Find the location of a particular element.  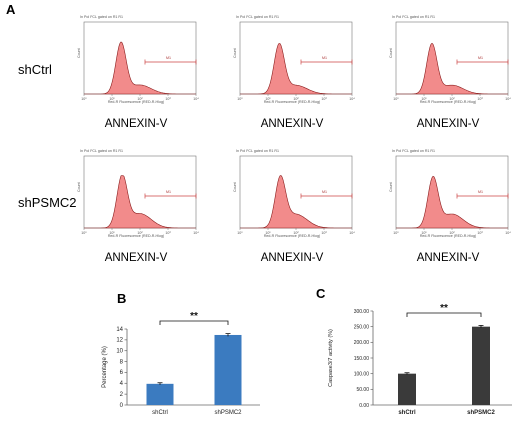

y-tick-label: 14 is located at coordinates (119, 330).